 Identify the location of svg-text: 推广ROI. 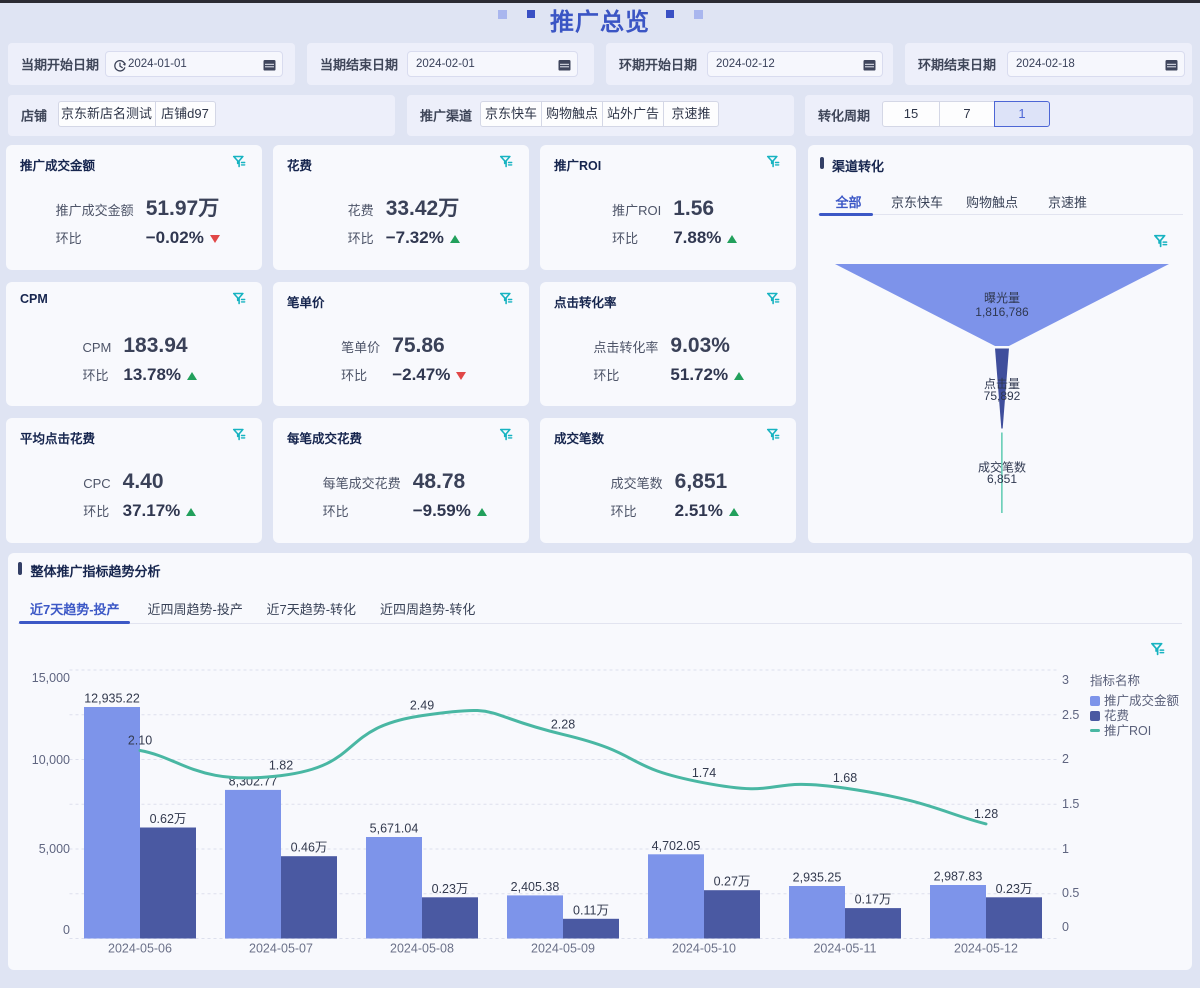
(1127, 731).